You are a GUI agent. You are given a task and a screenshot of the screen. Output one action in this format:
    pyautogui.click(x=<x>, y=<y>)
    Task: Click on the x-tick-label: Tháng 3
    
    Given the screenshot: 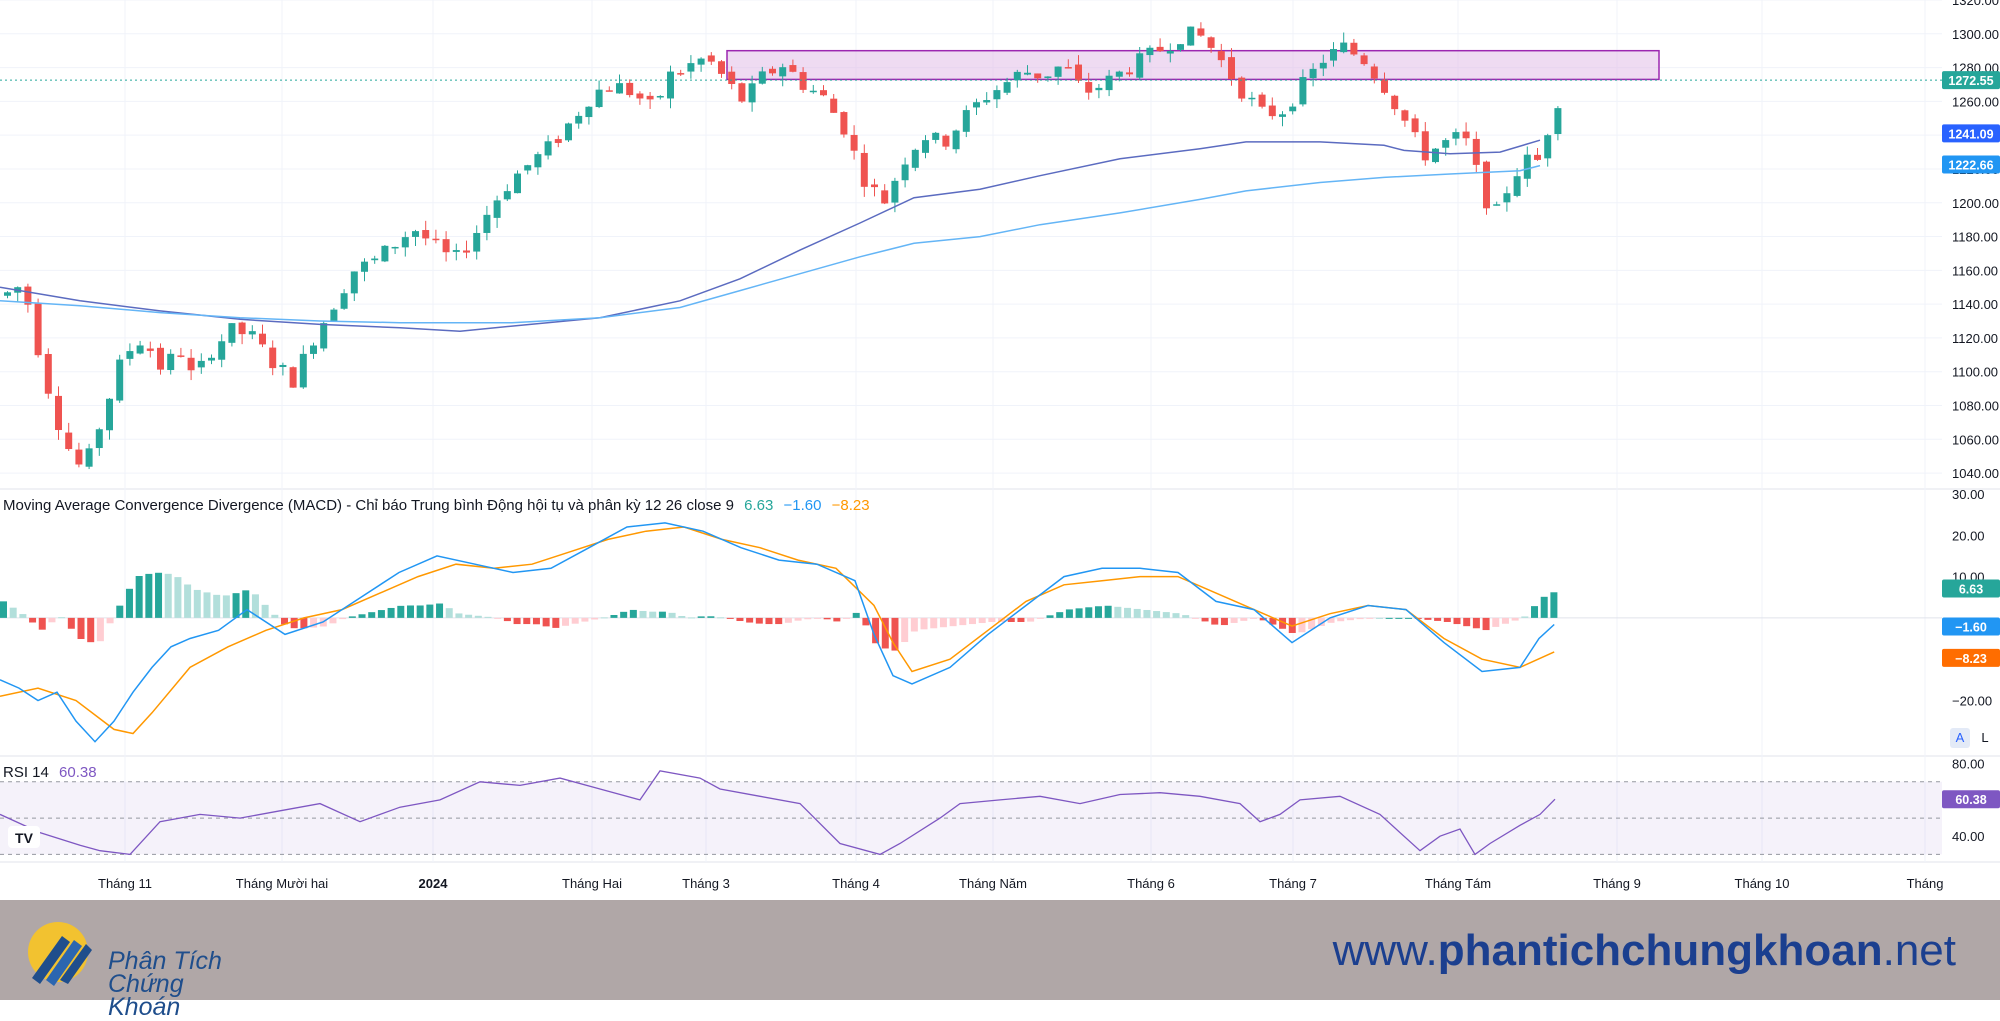 What is the action you would take?
    pyautogui.click(x=706, y=883)
    